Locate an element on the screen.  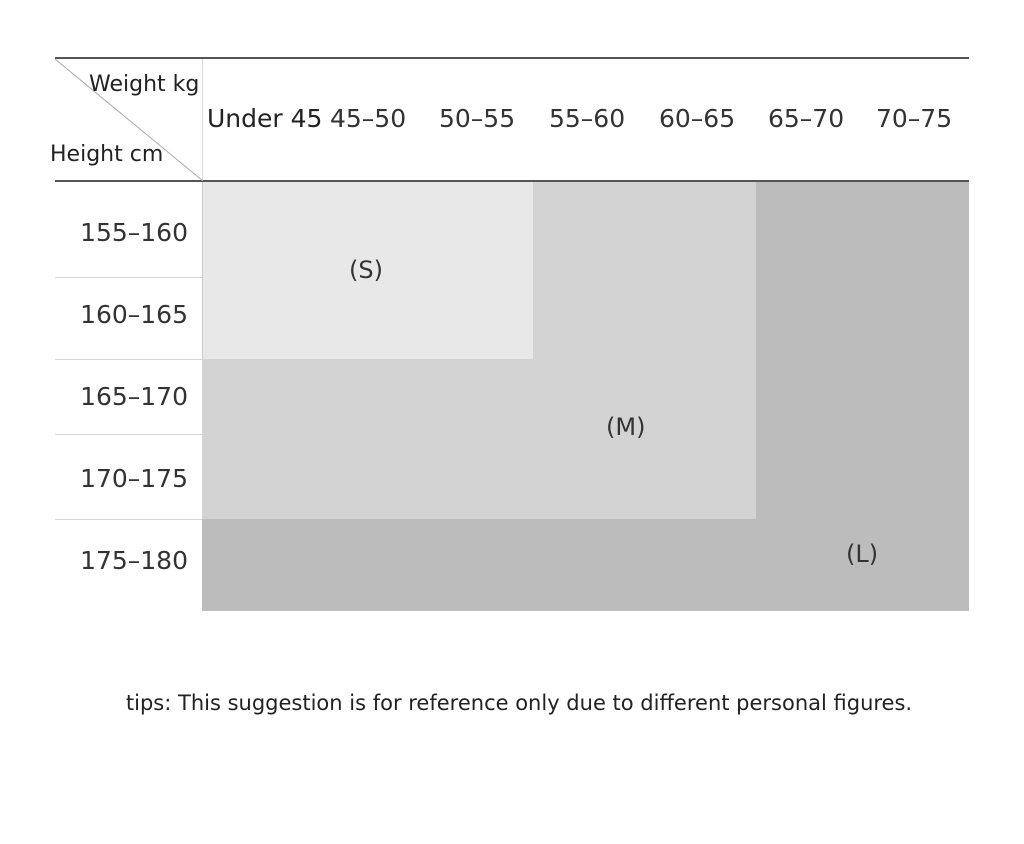
row-header: 165–170 is located at coordinates (134, 396).